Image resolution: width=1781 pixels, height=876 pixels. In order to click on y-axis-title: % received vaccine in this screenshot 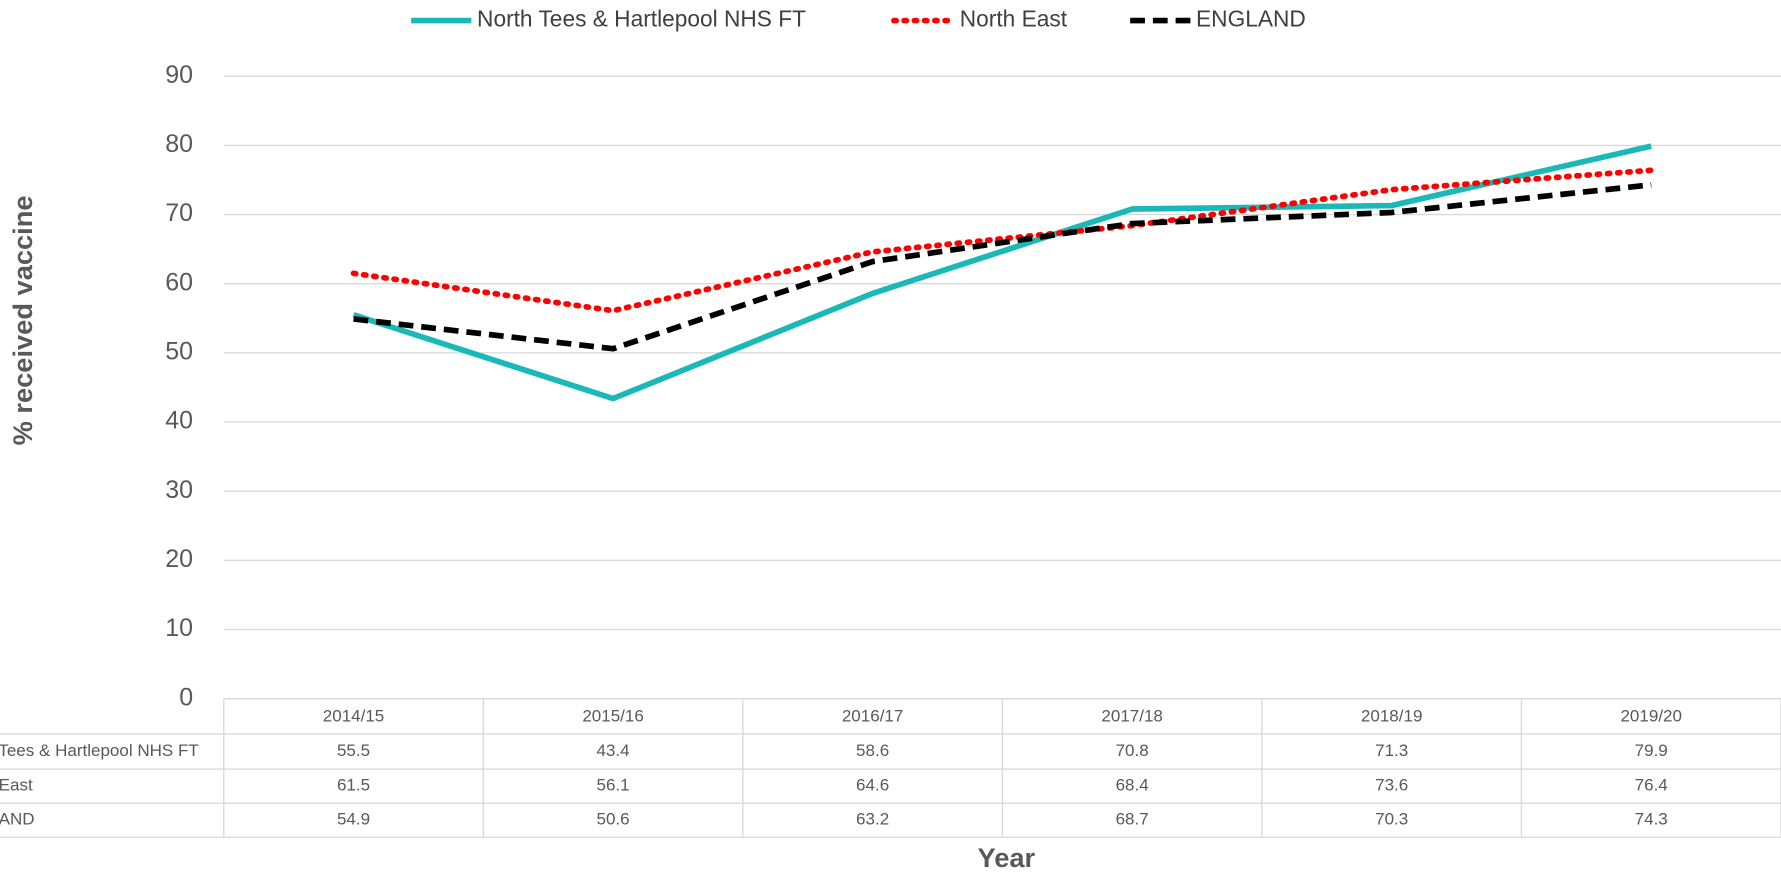, I will do `click(22, 320)`.